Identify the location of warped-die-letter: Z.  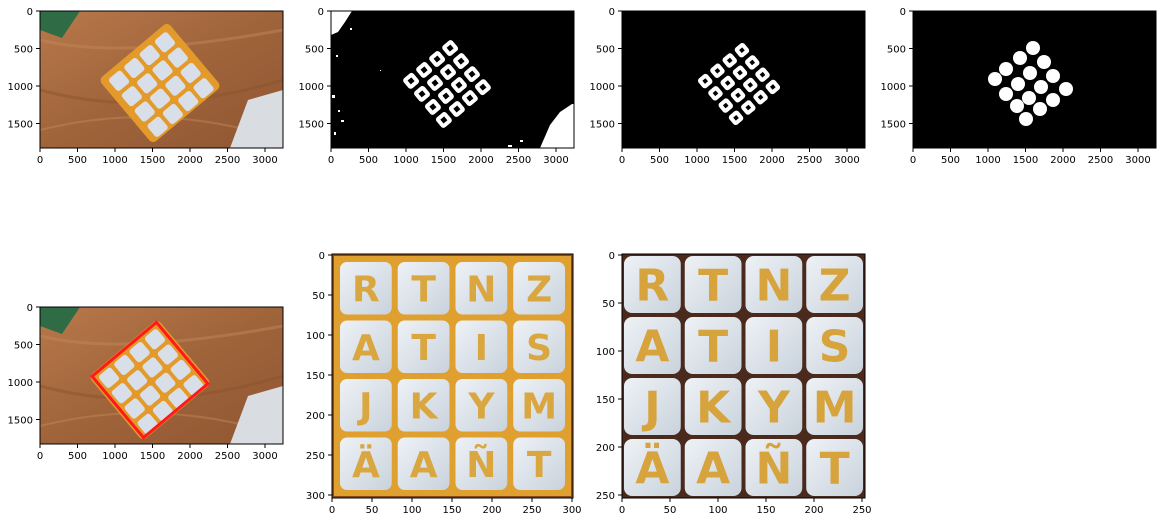
(835, 286).